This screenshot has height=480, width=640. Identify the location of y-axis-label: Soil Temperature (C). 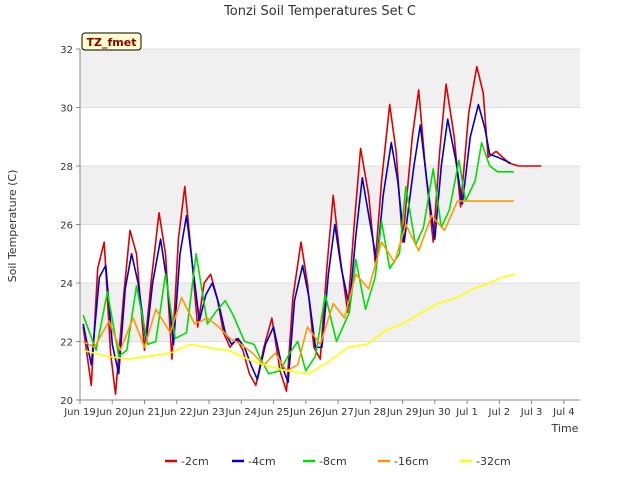
(12, 226).